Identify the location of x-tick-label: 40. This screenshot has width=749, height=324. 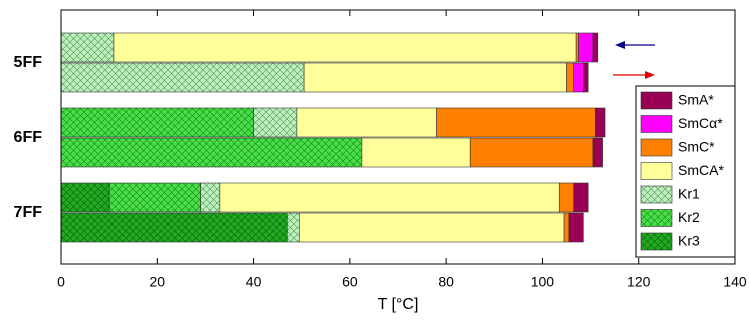
(254, 282).